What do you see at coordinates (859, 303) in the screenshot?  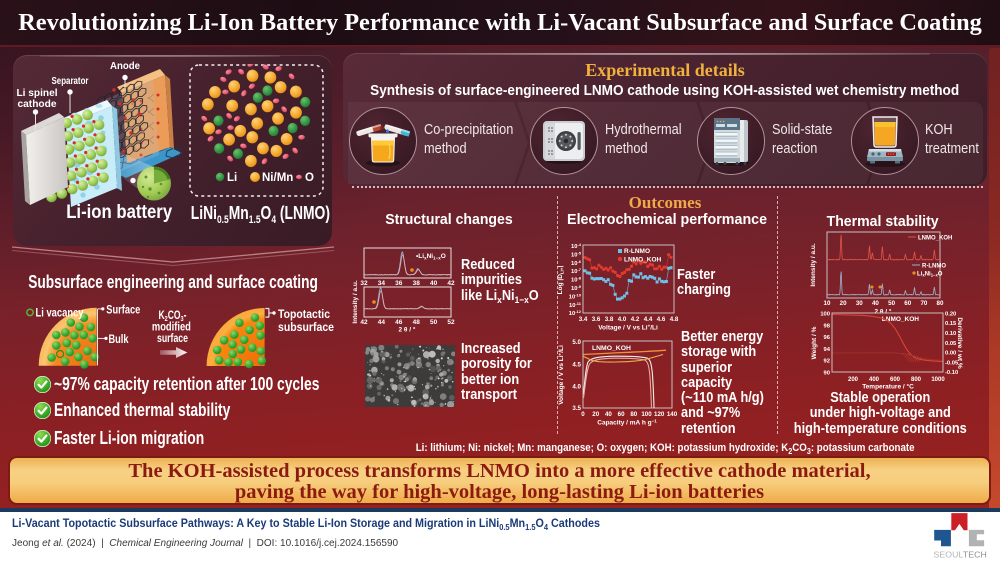 I see `svg-text: 30` at bounding box center [859, 303].